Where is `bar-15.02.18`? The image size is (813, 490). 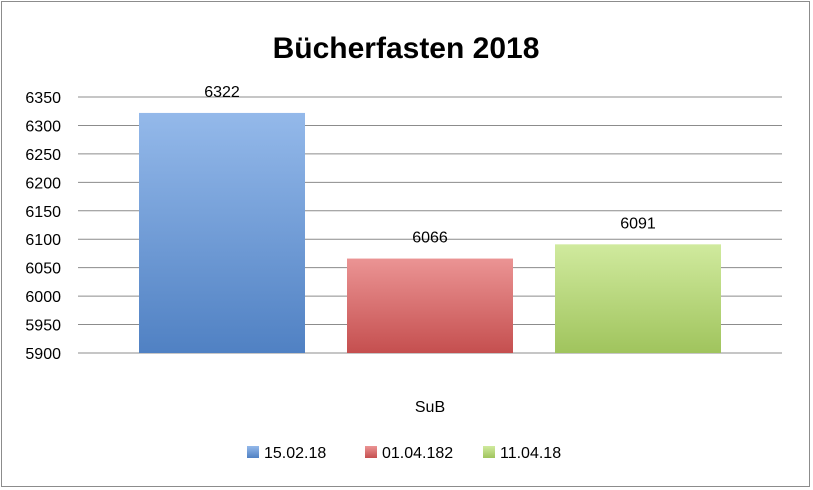
bar-15.02.18 is located at coordinates (222, 232).